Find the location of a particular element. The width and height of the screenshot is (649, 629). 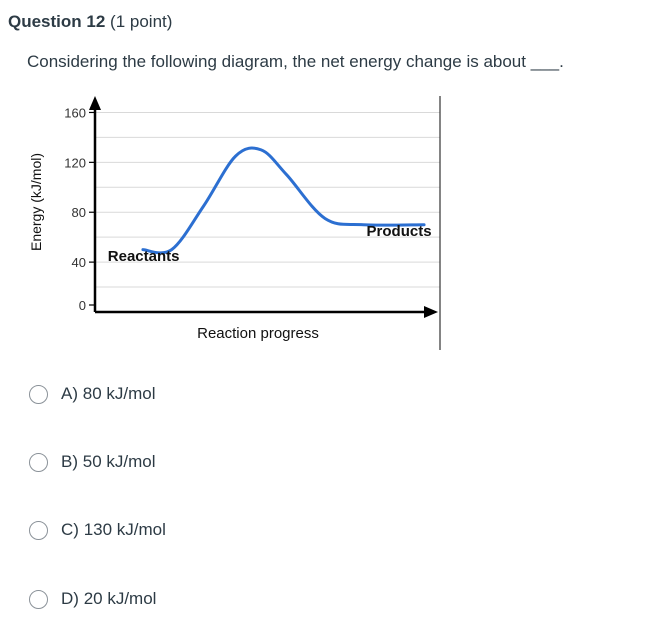

y-tick-label: 80 is located at coordinates (79, 212).